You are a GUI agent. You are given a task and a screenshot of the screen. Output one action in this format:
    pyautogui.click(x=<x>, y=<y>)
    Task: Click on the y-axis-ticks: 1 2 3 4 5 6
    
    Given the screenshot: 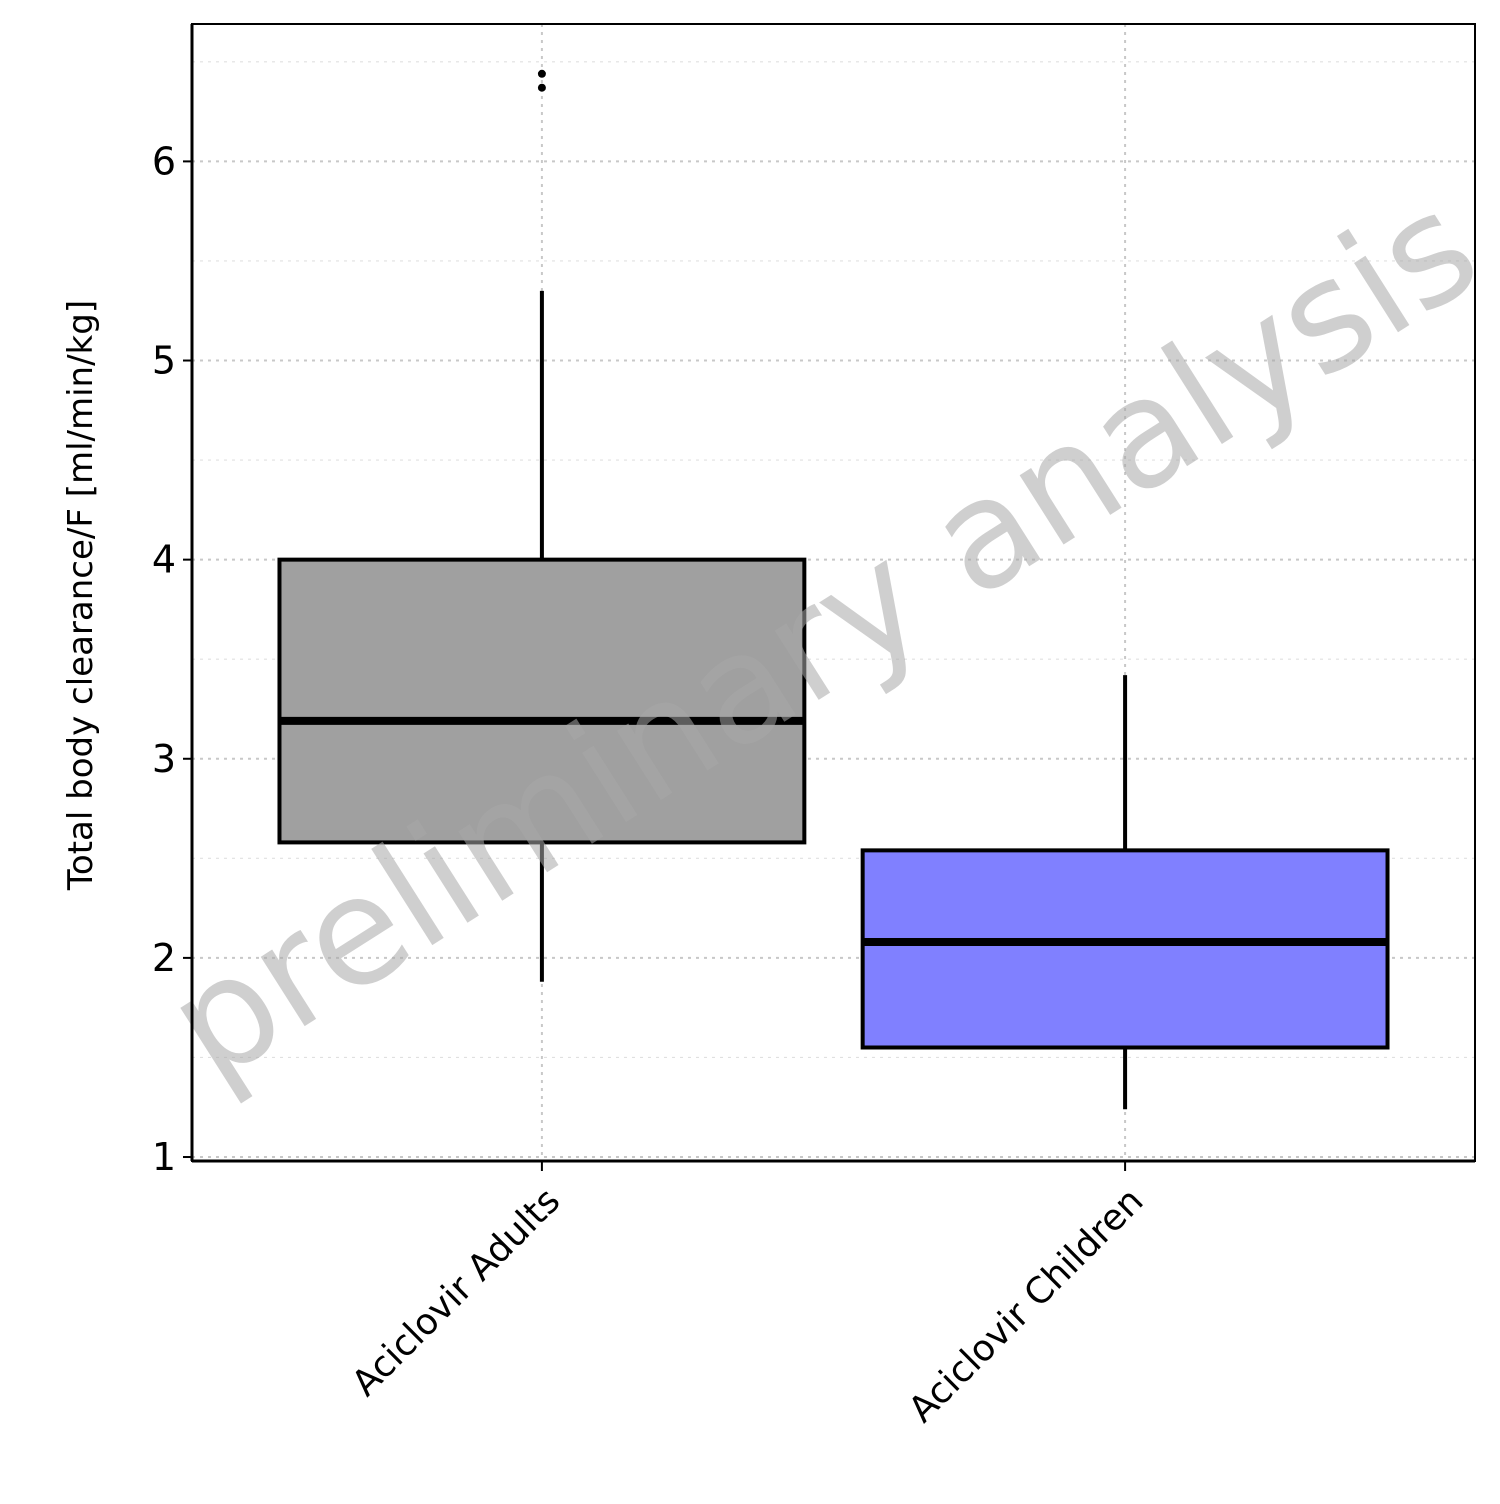 What is the action you would take?
    pyautogui.click(x=172, y=659)
    